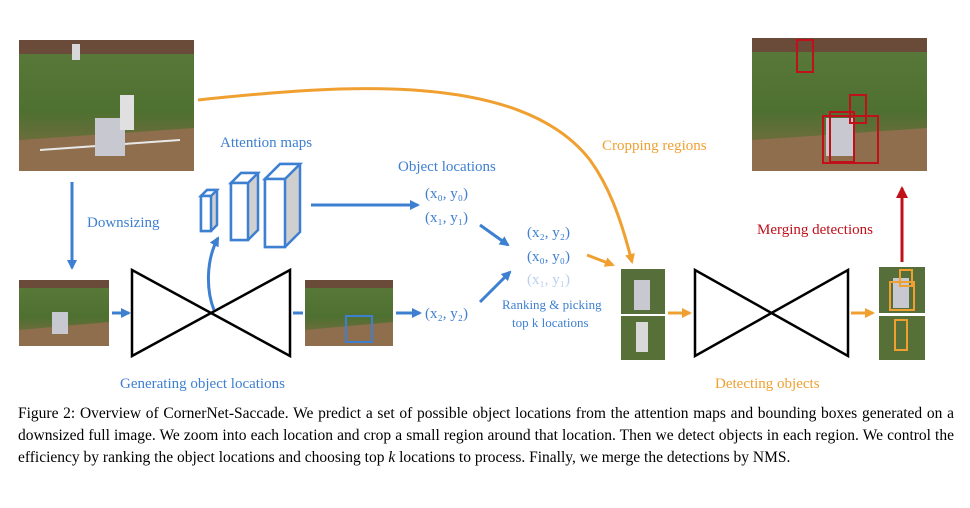  Describe the element at coordinates (446, 218) in the screenshot. I see `location-x1-y1: (x₁, y₁)` at that location.